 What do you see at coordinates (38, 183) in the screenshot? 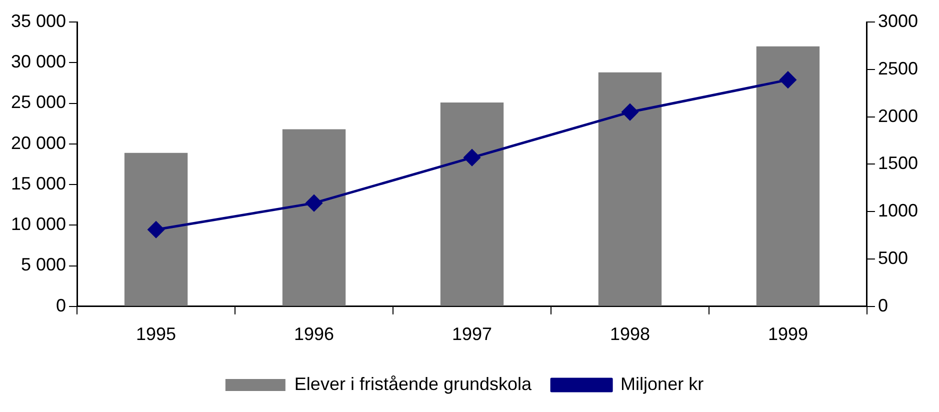
I see `y-tick-label: 15 000` at bounding box center [38, 183].